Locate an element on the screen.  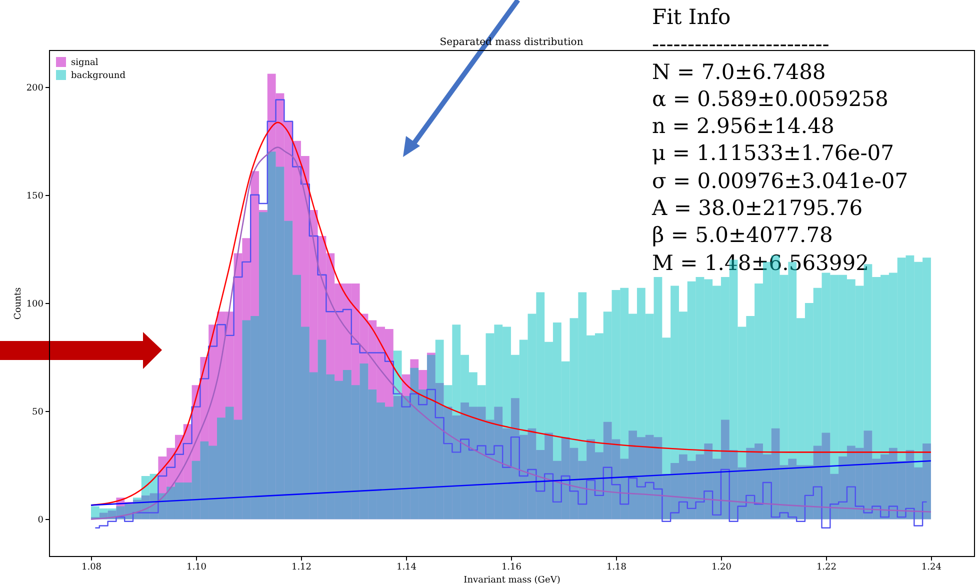
x-tick-label: 1.18 is located at coordinates (616, 567).